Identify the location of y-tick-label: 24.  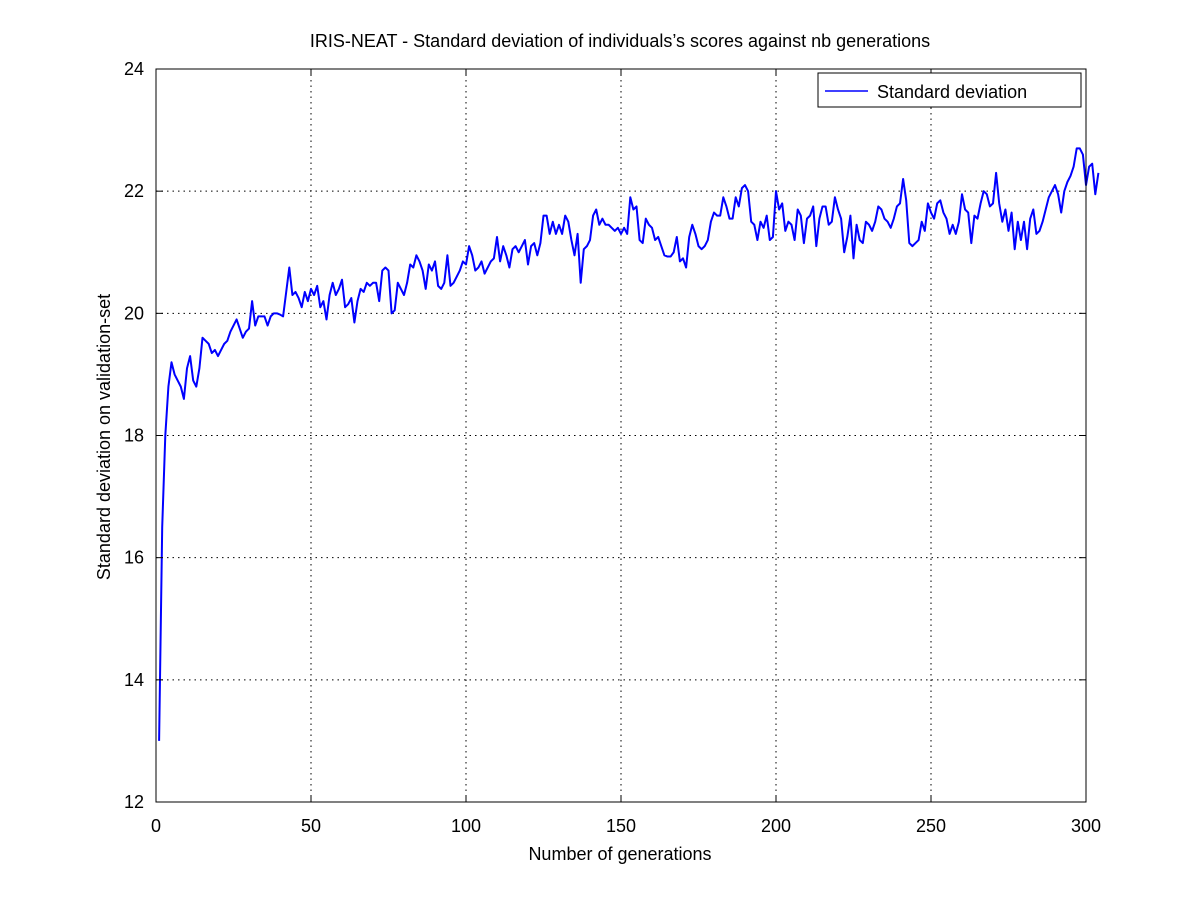
(134, 69).